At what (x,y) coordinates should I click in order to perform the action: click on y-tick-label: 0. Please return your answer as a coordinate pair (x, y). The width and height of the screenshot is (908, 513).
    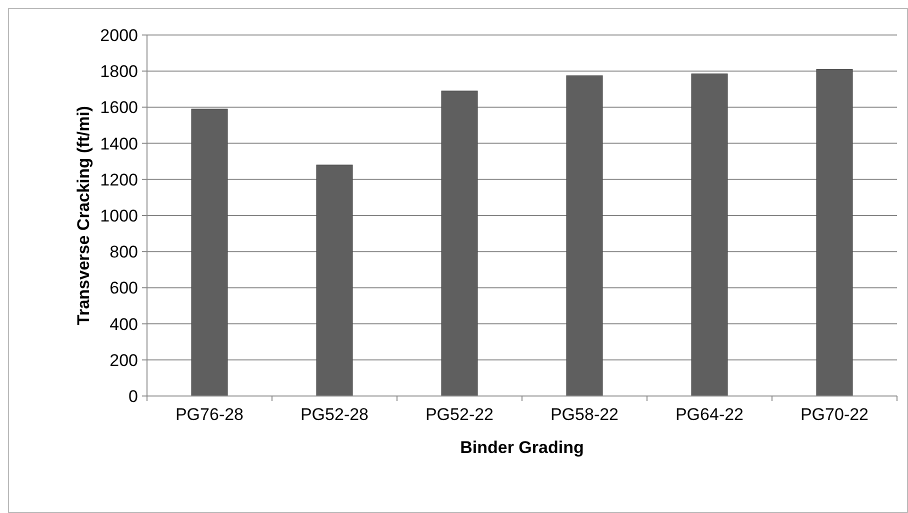
    Looking at the image, I should click on (133, 396).